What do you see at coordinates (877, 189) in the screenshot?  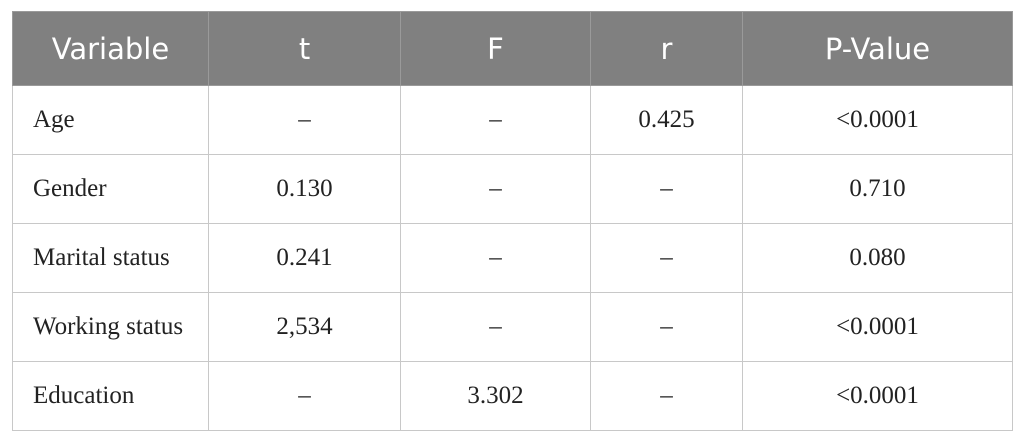 I see `cell: 0.710` at bounding box center [877, 189].